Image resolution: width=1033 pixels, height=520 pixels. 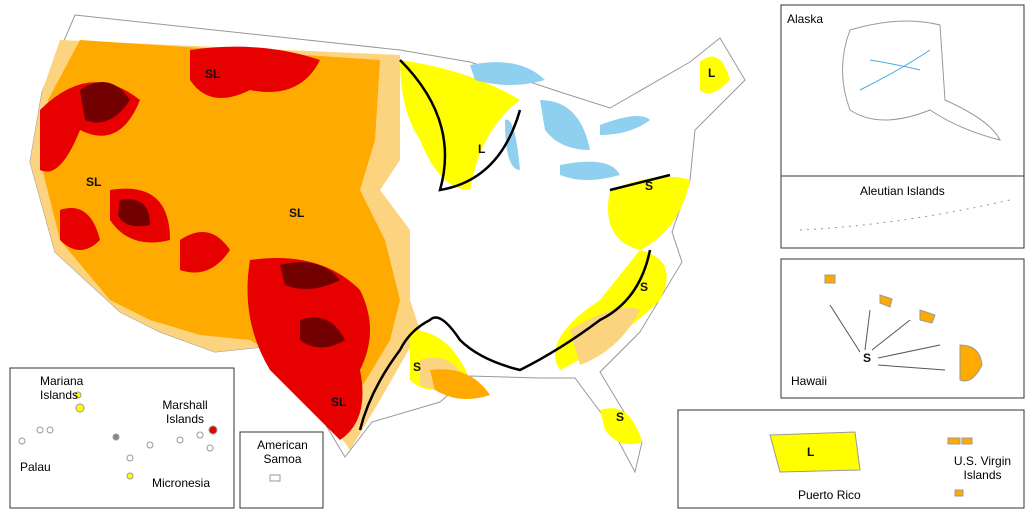 I want to click on alaska-land, so click(x=921, y=80).